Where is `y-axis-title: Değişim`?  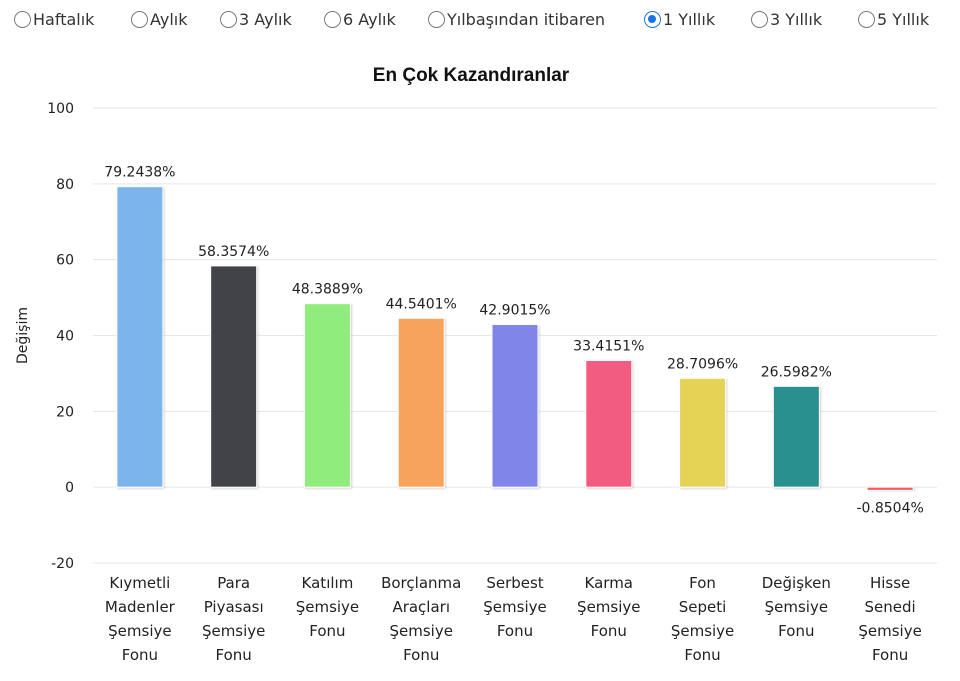
y-axis-title: Değişim is located at coordinates (23, 335).